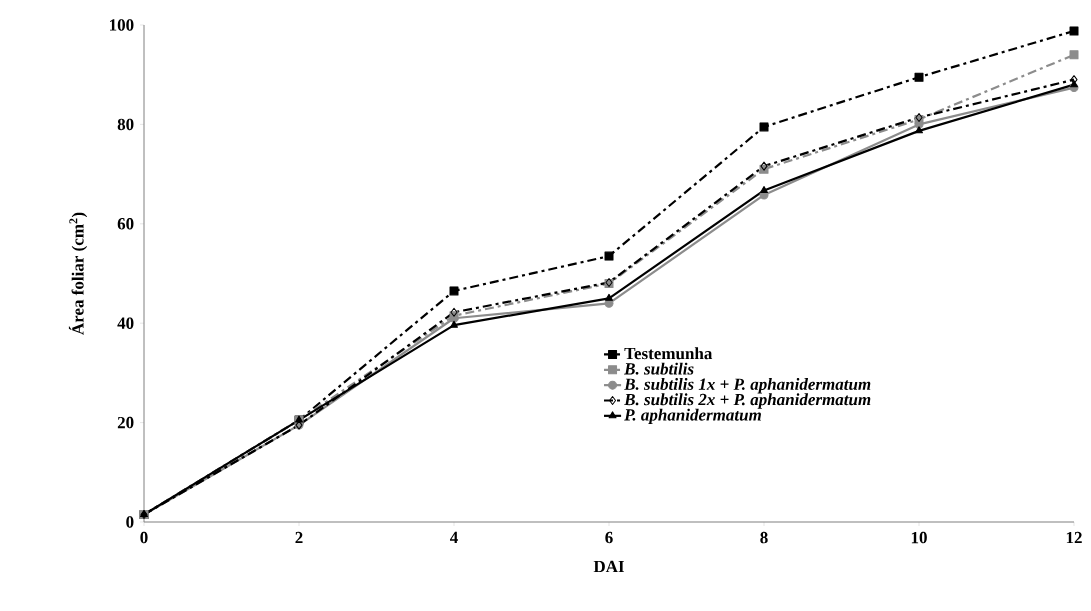  I want to click on x-tick-label: 12, so click(1074, 537).